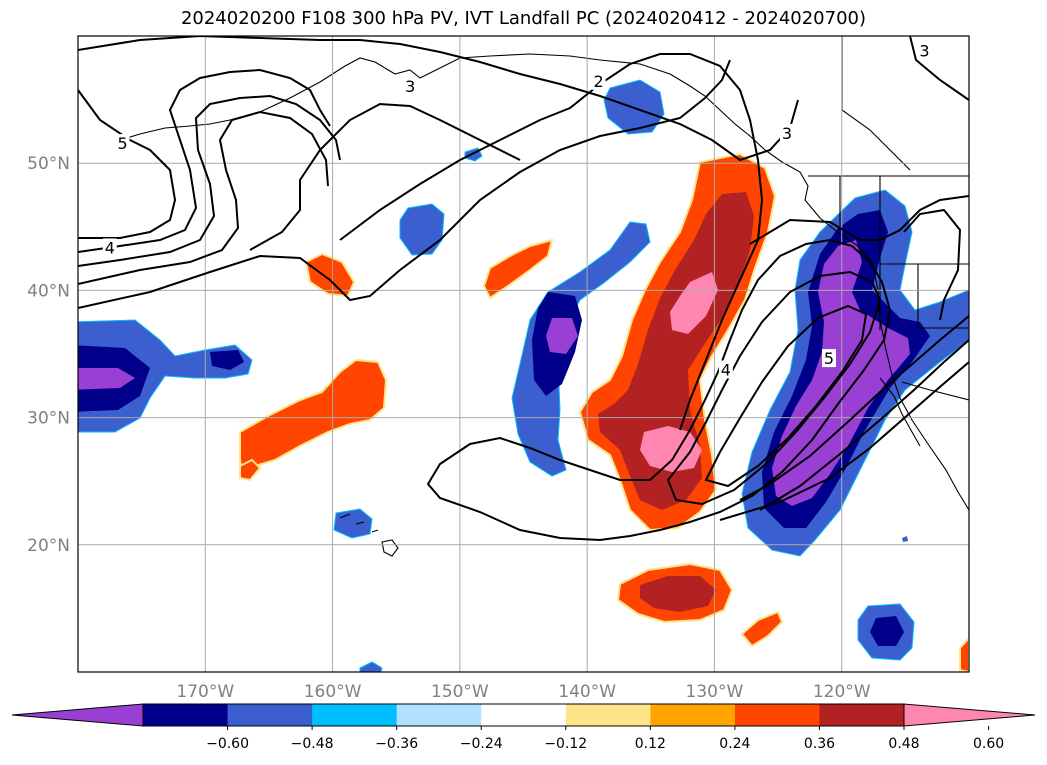  I want to click on lat-tick-label: 50°N, so click(48, 164).